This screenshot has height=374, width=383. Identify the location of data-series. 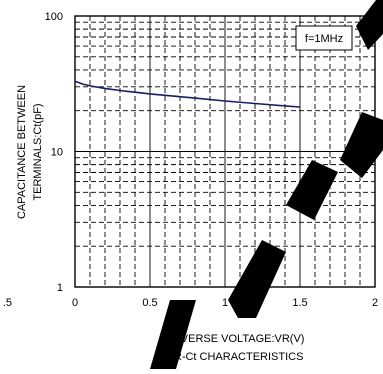
(187, 94).